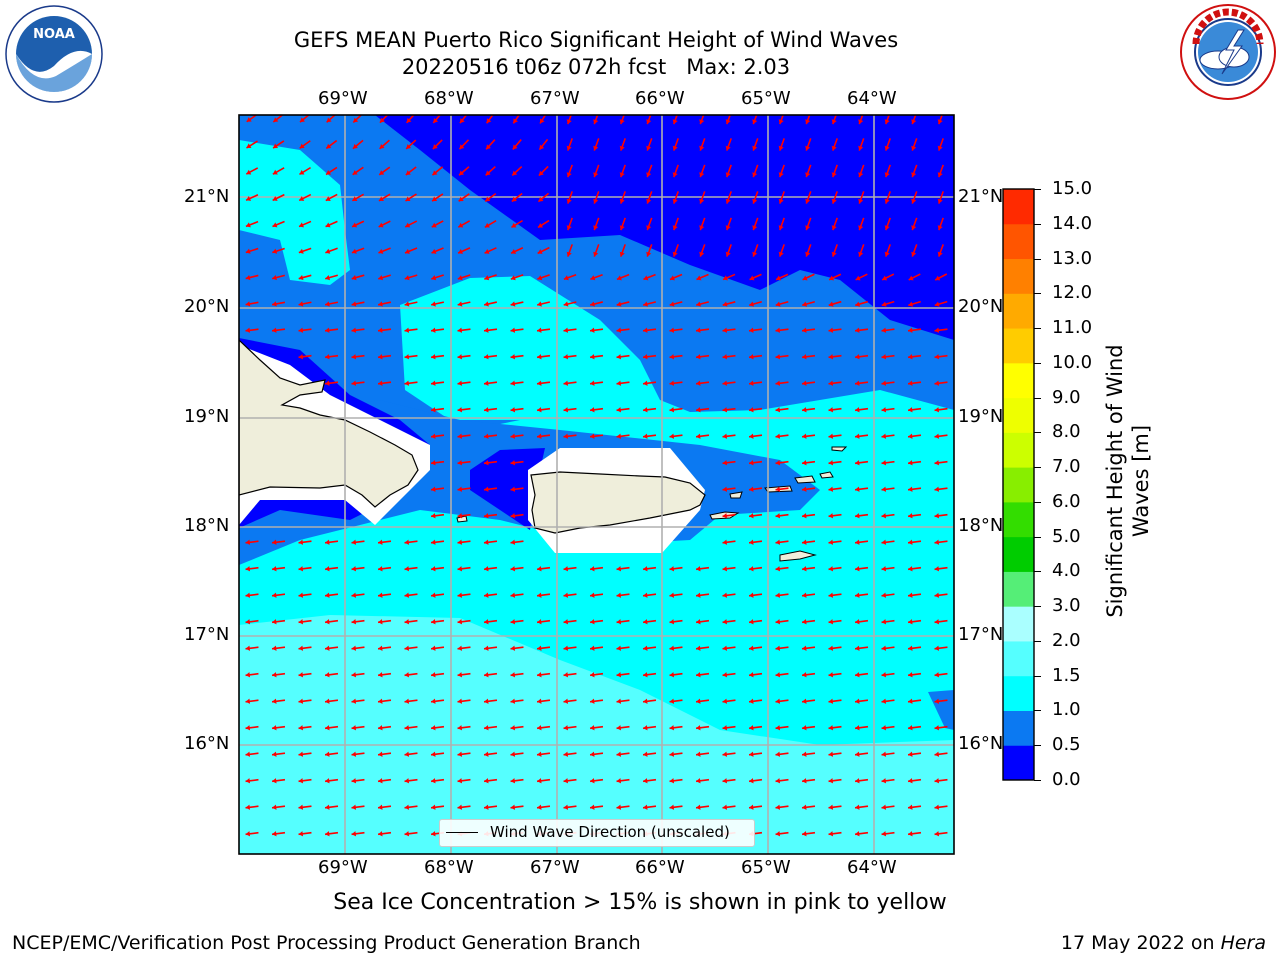 The width and height of the screenshot is (1280, 960). I want to click on colorbar-tick-label: 4.0, so click(1066, 571).